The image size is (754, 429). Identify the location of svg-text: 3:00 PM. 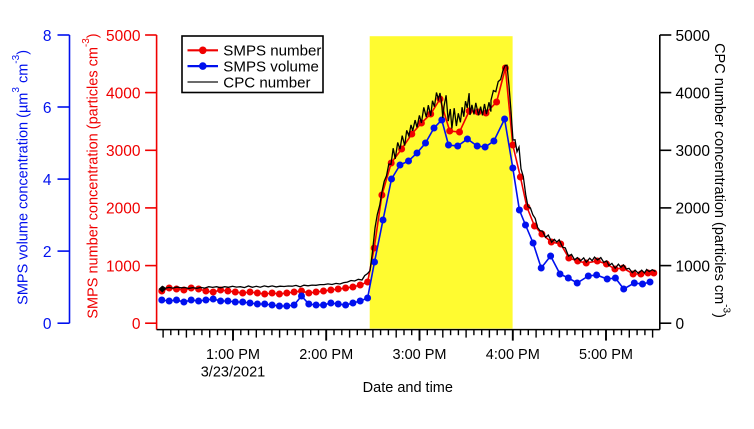
(420, 355).